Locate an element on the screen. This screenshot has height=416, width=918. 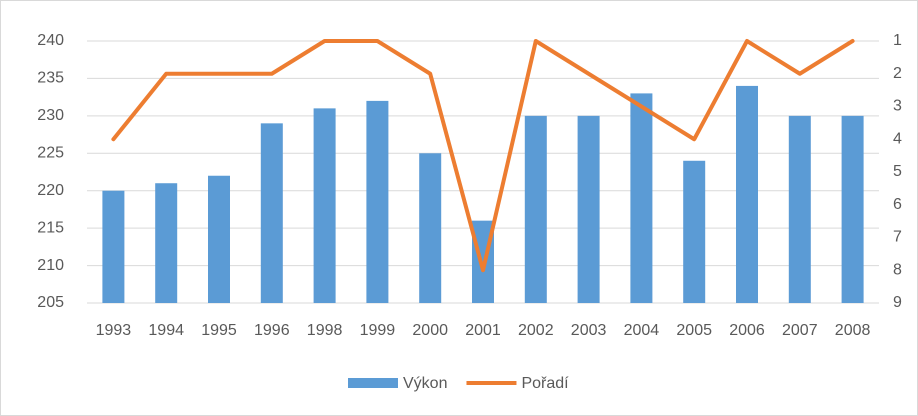
x-tick-label: 1993 is located at coordinates (114, 330).